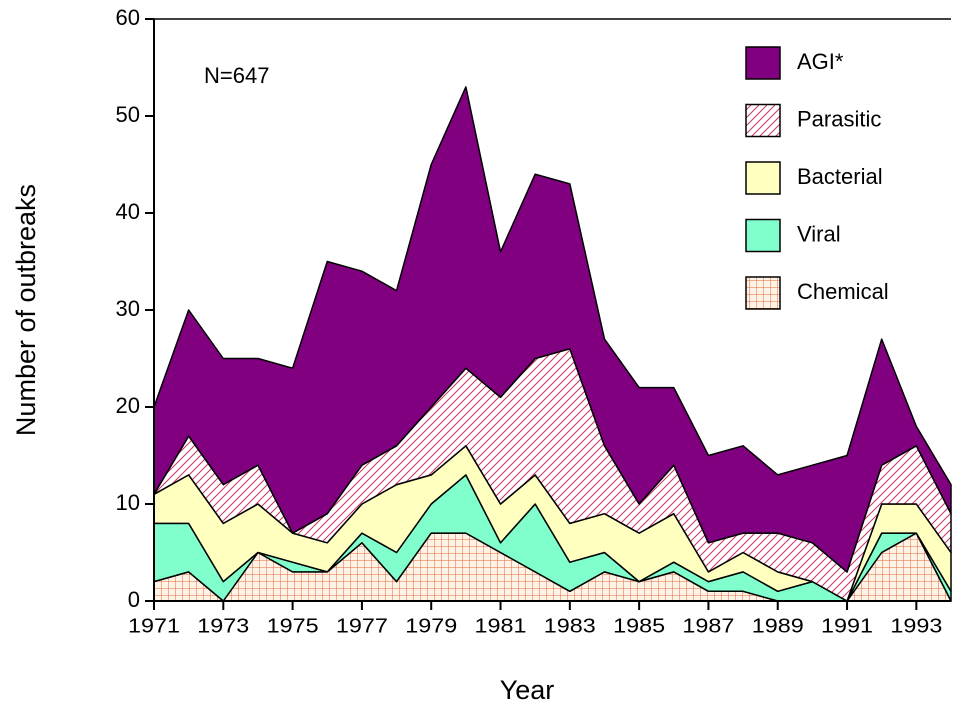 This screenshot has width=954, height=717. What do you see at coordinates (819, 233) in the screenshot?
I see `legend-label: Viral` at bounding box center [819, 233].